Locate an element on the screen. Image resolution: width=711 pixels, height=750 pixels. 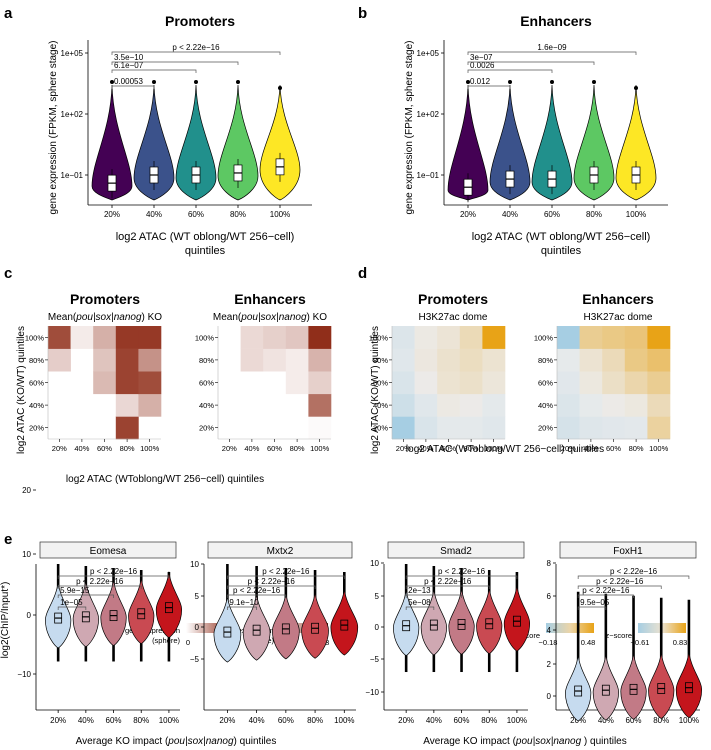
x-tick-label: 20% is located at coordinates (406, 720).